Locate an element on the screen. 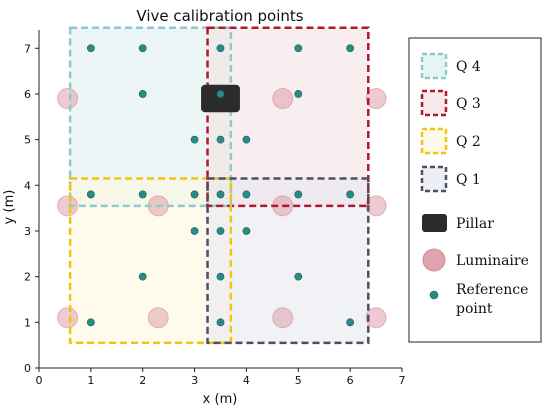 Image resolution: width=550 pixels, height=409 pixels. legend-luminaire-swatch is located at coordinates (434, 260).